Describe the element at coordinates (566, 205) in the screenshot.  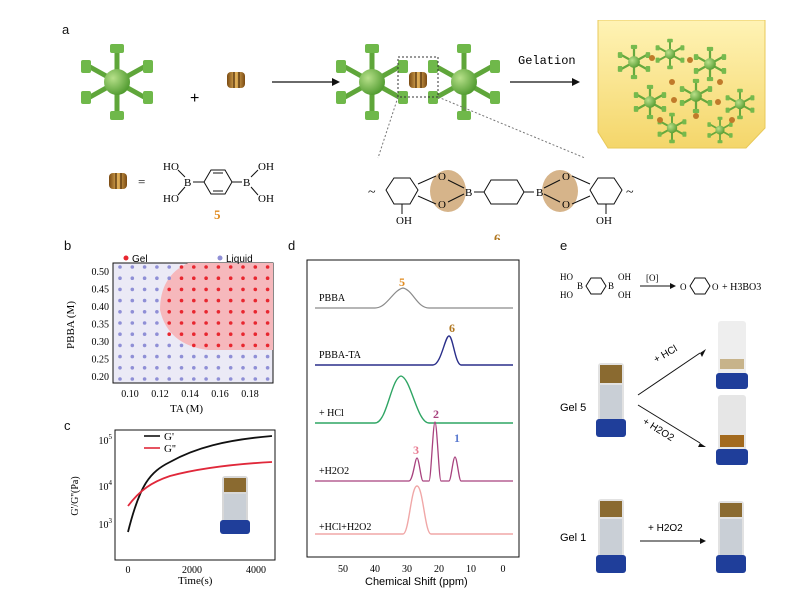
I see `o-4: O` at that location.